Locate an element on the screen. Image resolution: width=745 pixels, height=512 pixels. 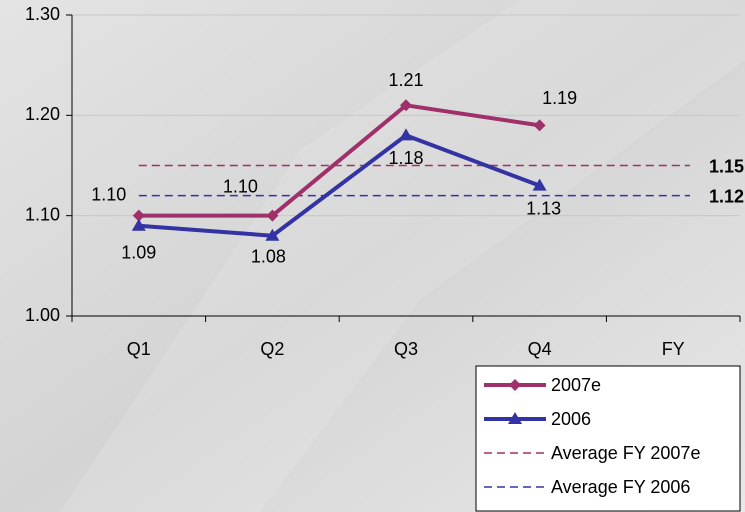
x-tick-label: FY is located at coordinates (673, 349).